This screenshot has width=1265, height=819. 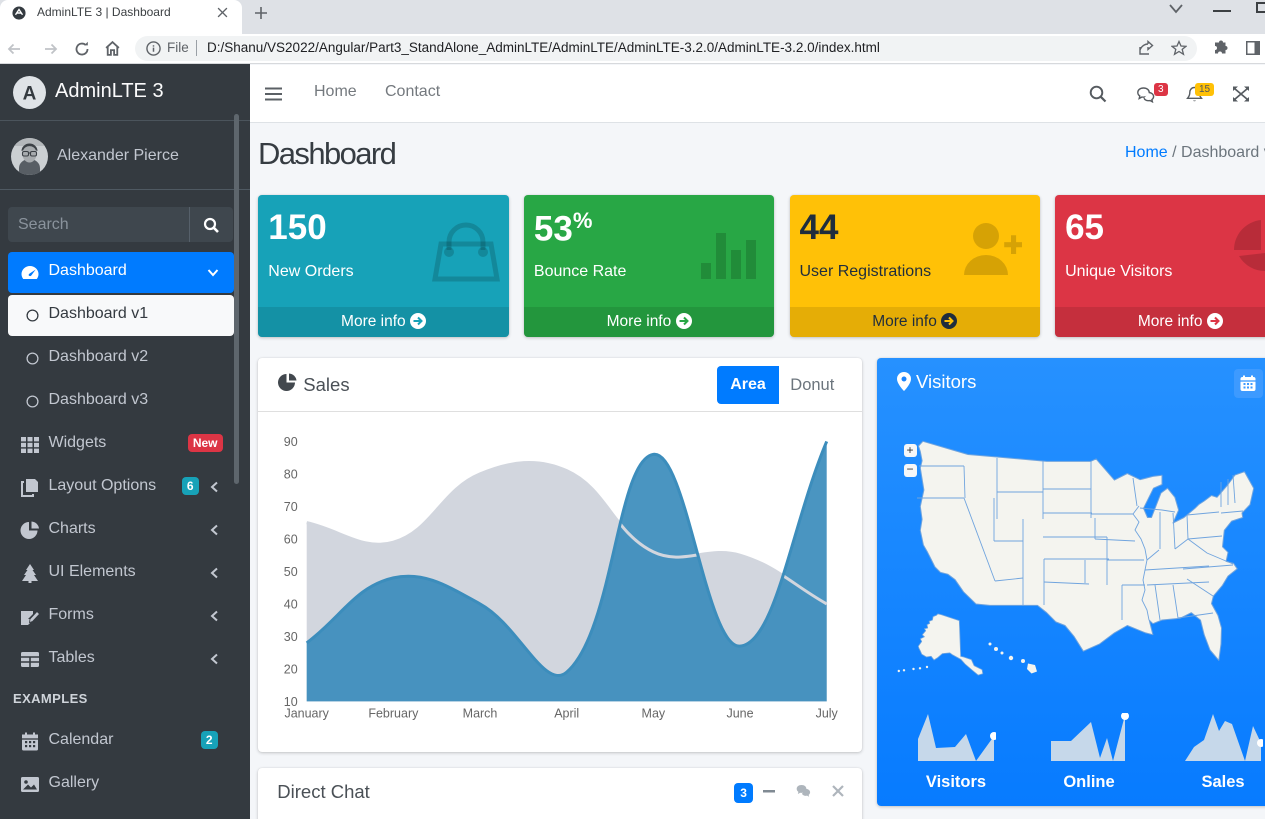 What do you see at coordinates (394, 713) in the screenshot?
I see `svg-text: February` at bounding box center [394, 713].